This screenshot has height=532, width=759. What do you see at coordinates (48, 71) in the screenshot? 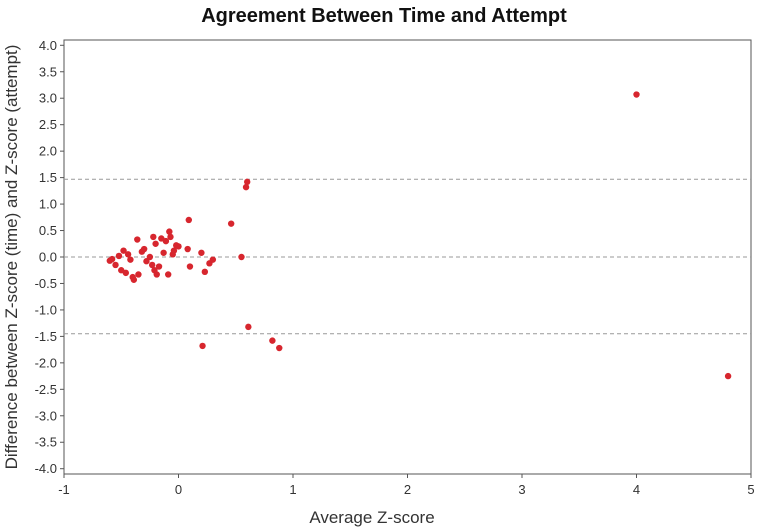
I see `y-tick-label: 3.5` at bounding box center [48, 71].